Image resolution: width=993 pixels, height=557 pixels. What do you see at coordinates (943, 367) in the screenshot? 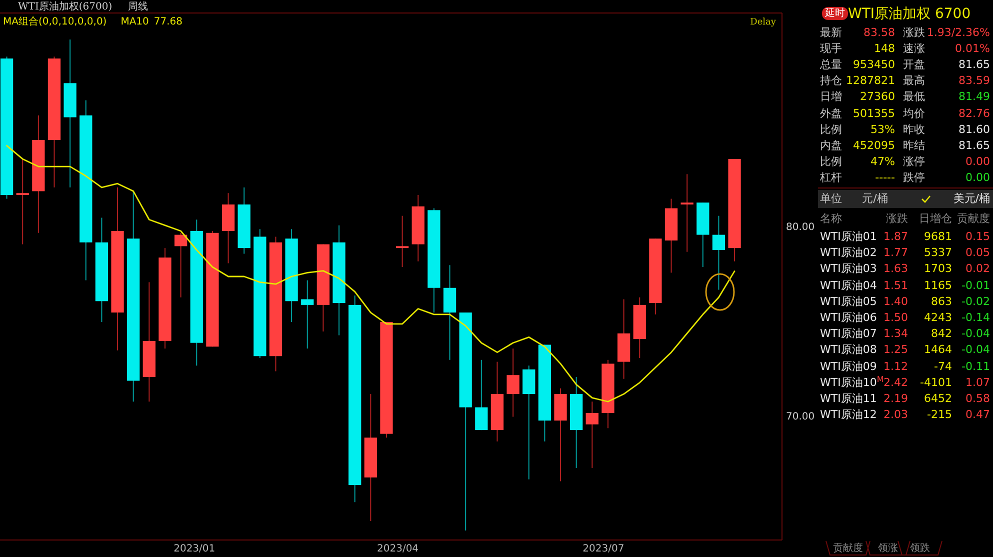
I see `text: -74` at bounding box center [943, 367].